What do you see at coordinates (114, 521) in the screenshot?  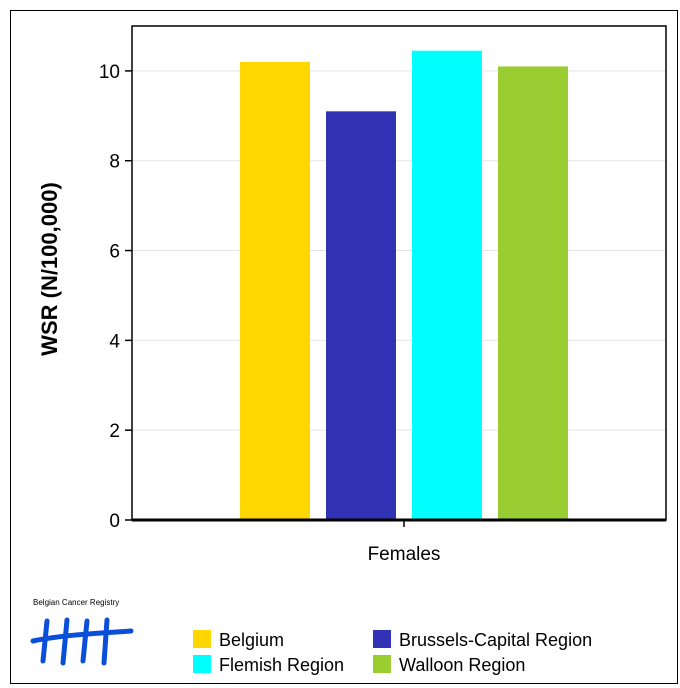 I see `y-tick-label: 0` at bounding box center [114, 521].